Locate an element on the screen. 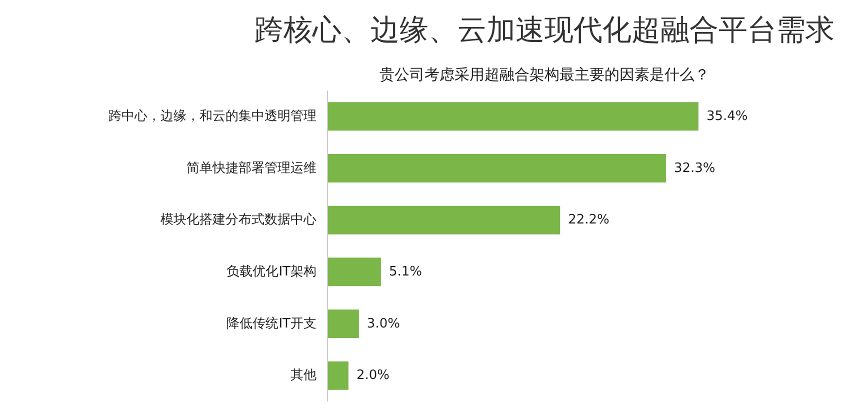  data-label: 5.1% is located at coordinates (405, 272).